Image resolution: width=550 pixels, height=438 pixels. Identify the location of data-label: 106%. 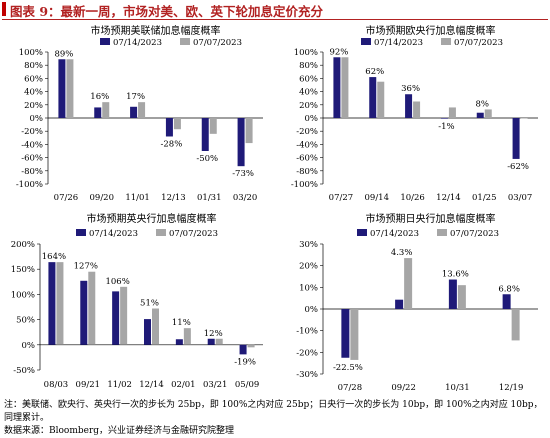
(117, 282).